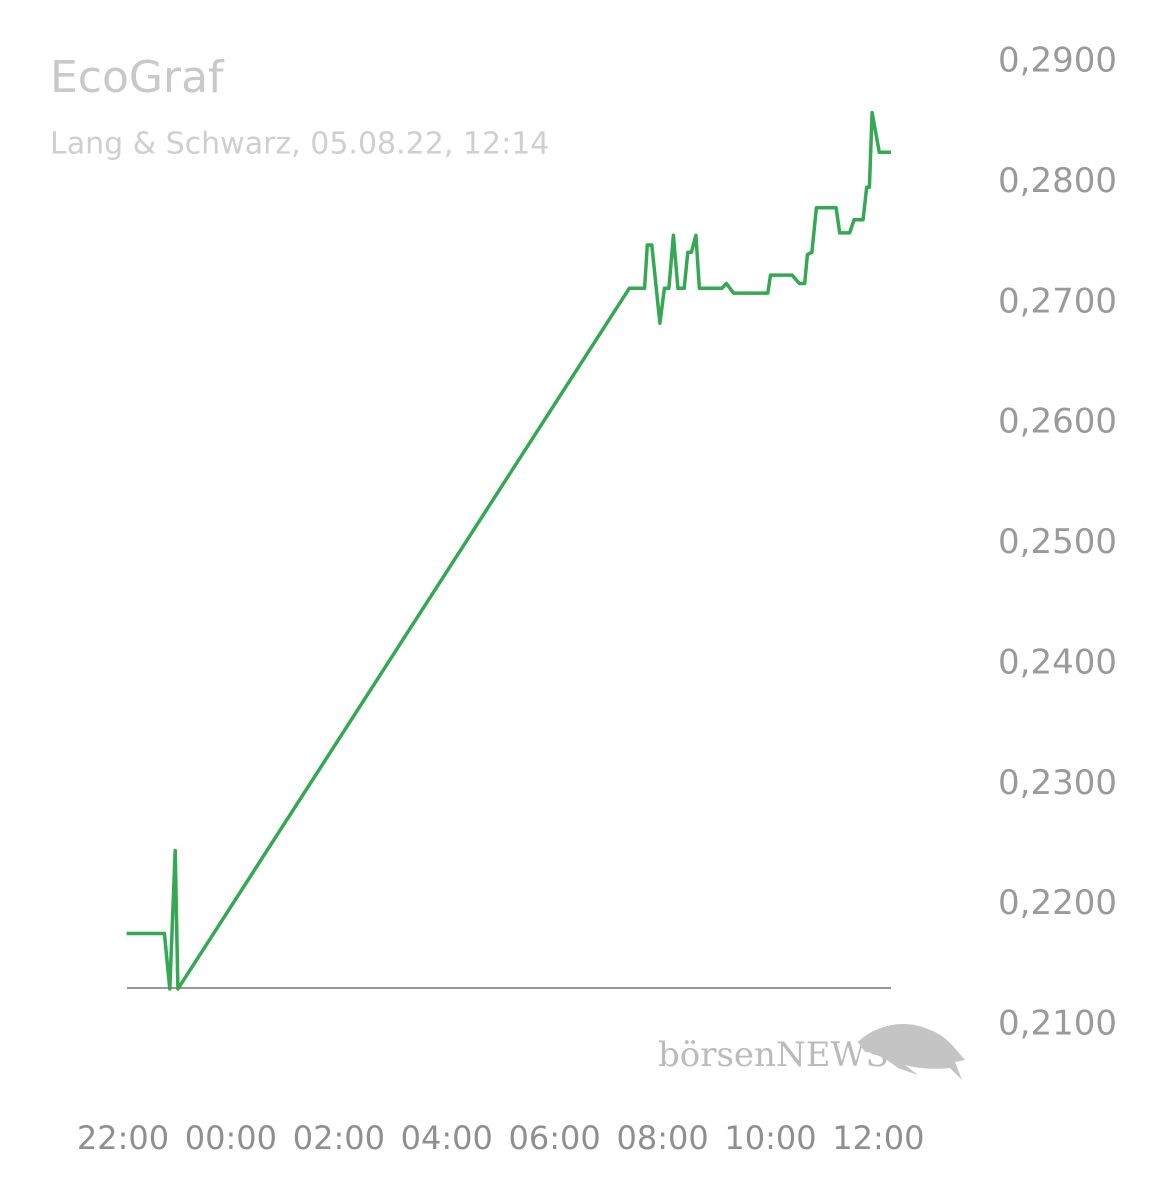 The height and width of the screenshot is (1200, 1170). Describe the element at coordinates (662, 1138) in the screenshot. I see `x-tick-label: 08:00` at that location.